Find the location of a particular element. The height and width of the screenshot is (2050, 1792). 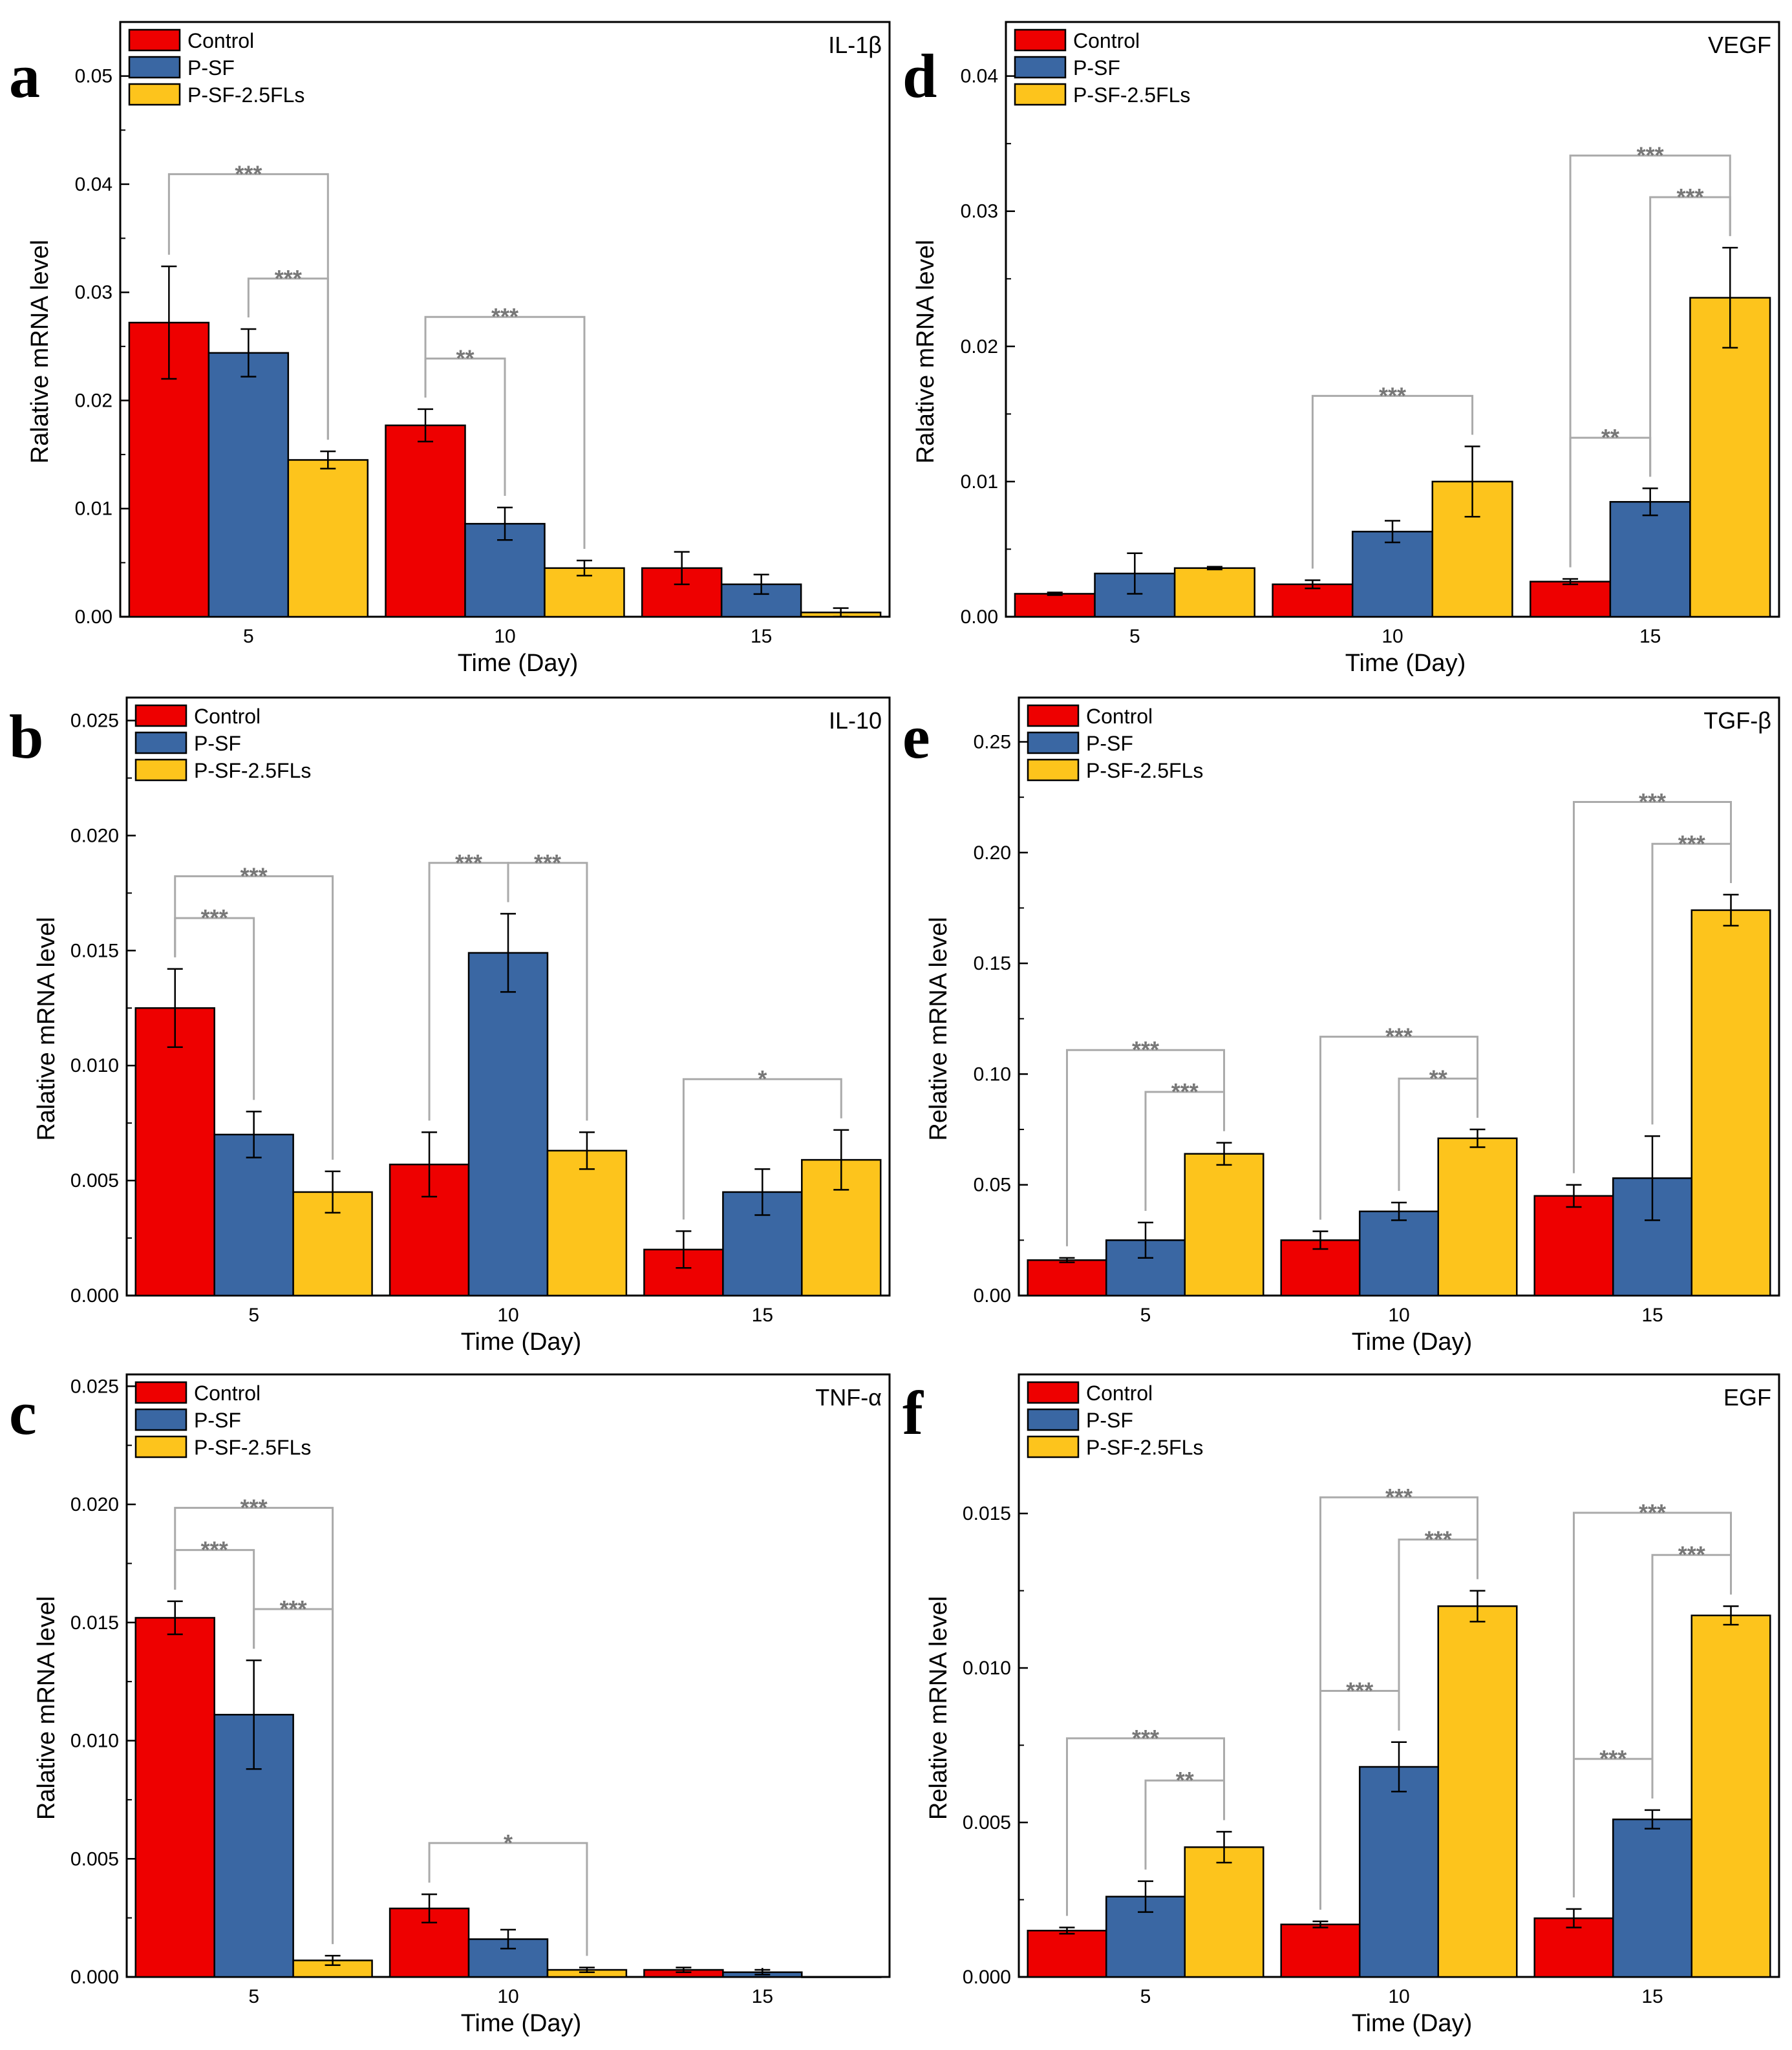

chart-title: TGF-β is located at coordinates (1737, 720).